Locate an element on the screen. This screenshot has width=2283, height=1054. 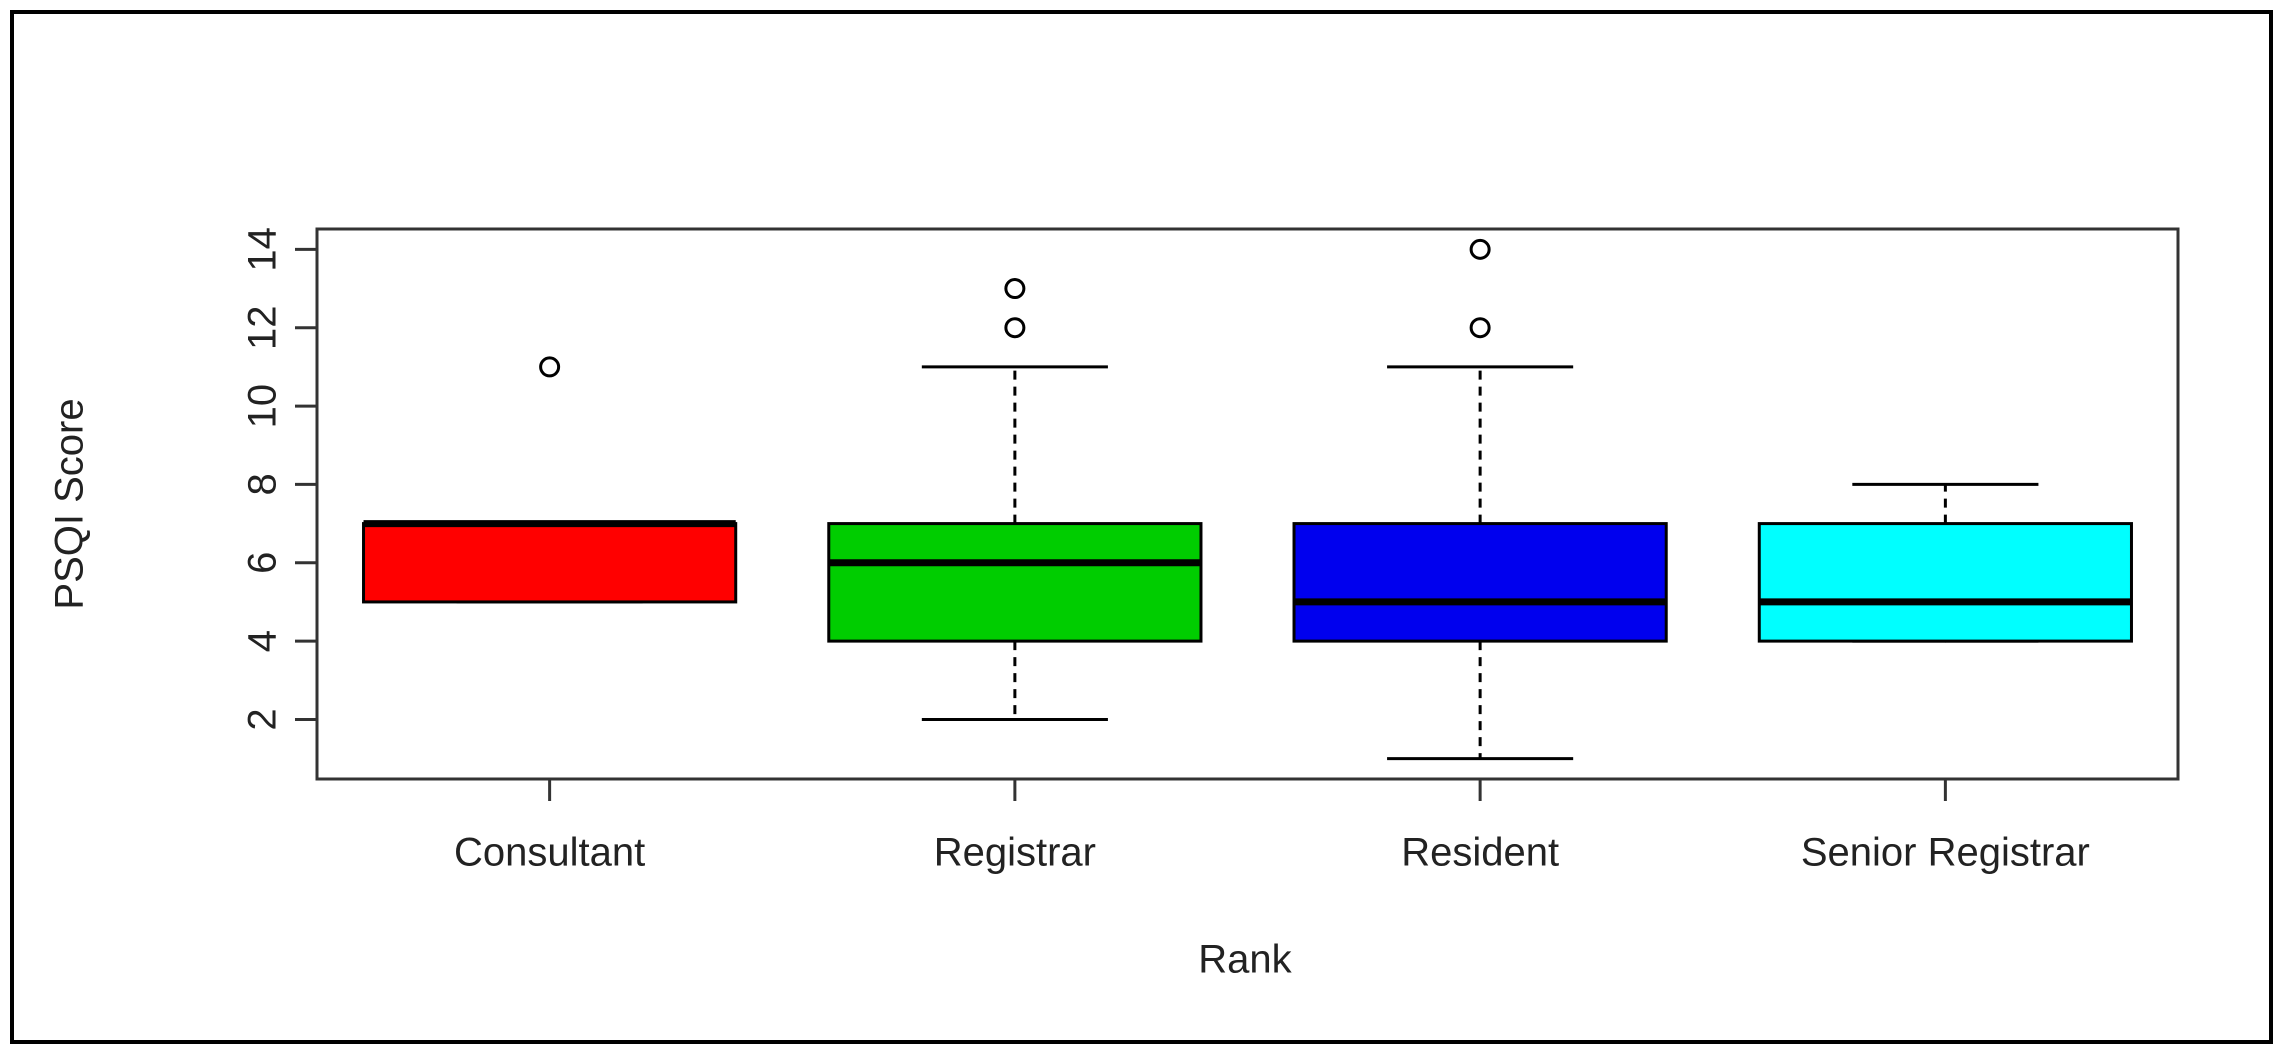
y-tick-label: 12 is located at coordinates (263, 327).